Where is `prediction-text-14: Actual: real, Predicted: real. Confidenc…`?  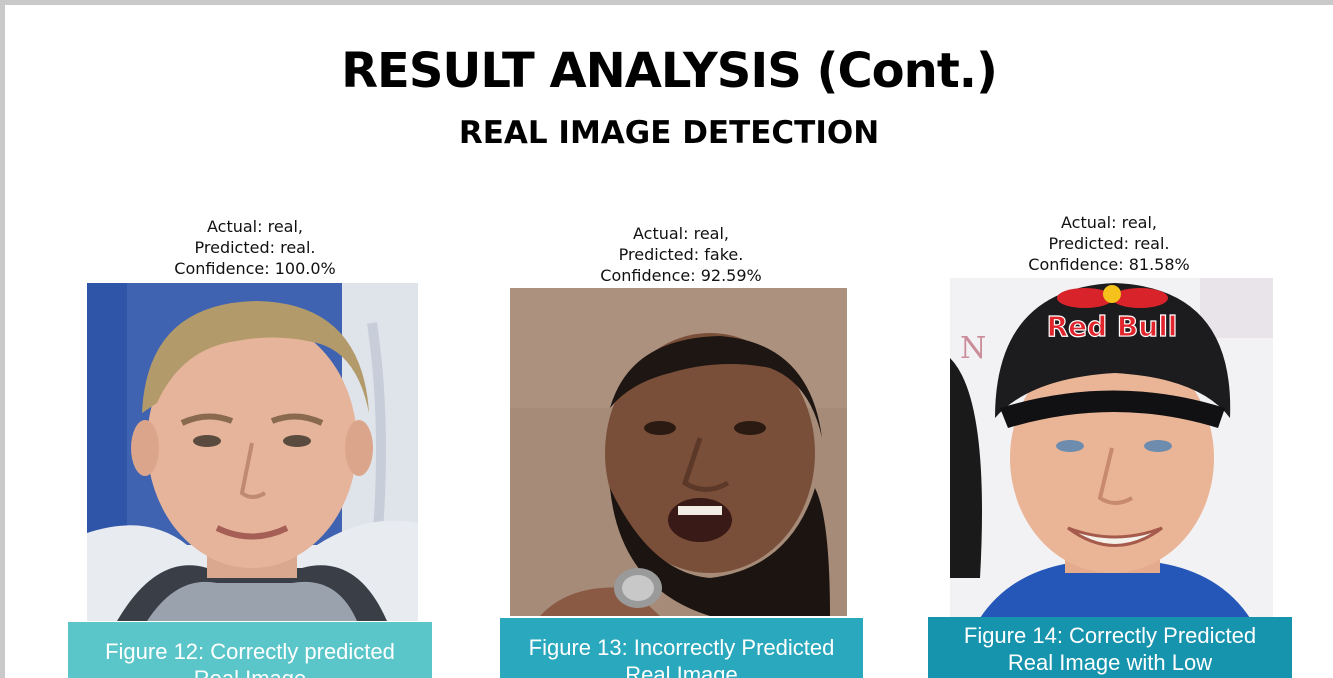
prediction-text-14: Actual: real, Predicted: real. Confidenc… is located at coordinates (1109, 243).